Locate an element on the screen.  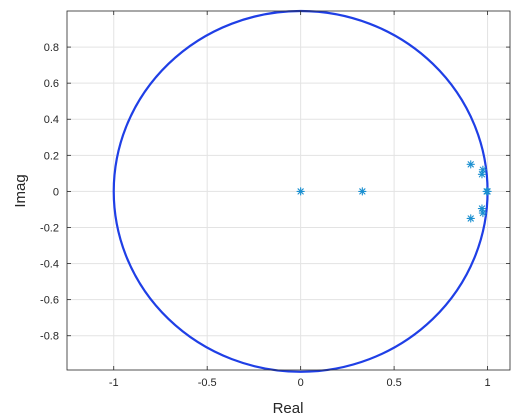
x-tick-label: -1 is located at coordinates (114, 383).